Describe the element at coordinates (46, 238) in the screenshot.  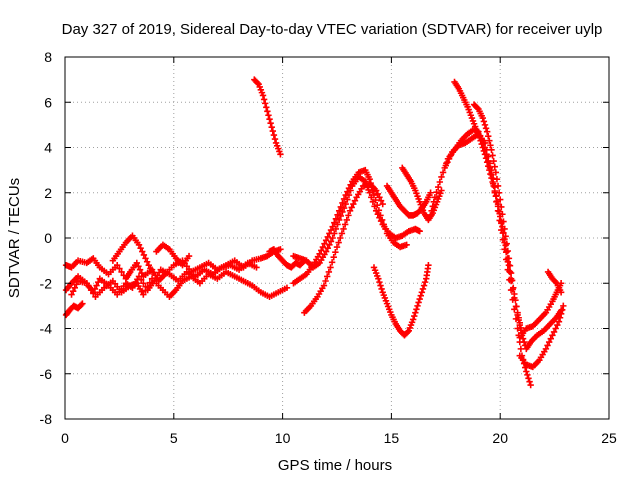
I see `y-tick-labels: -8 -6 -4 -2 0 2 4 6 8` at that location.